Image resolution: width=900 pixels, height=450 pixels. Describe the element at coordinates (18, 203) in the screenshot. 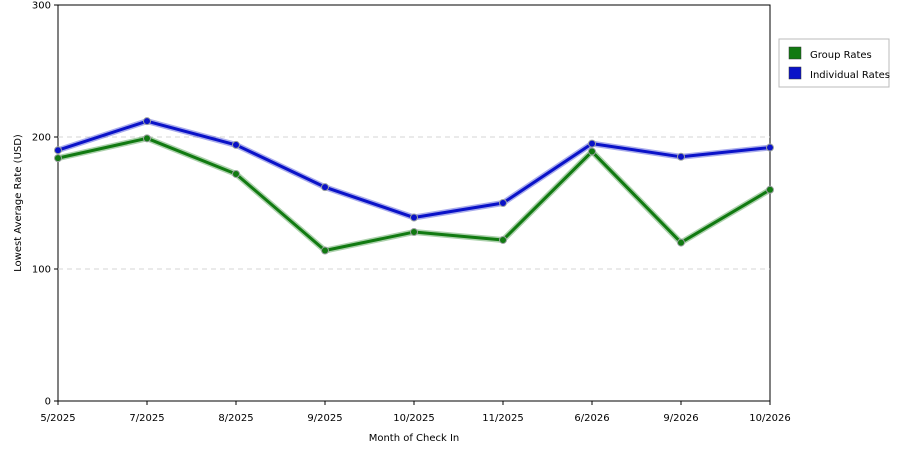

I see `y-axis-title: Lowest Average Rate (USD)` at that location.